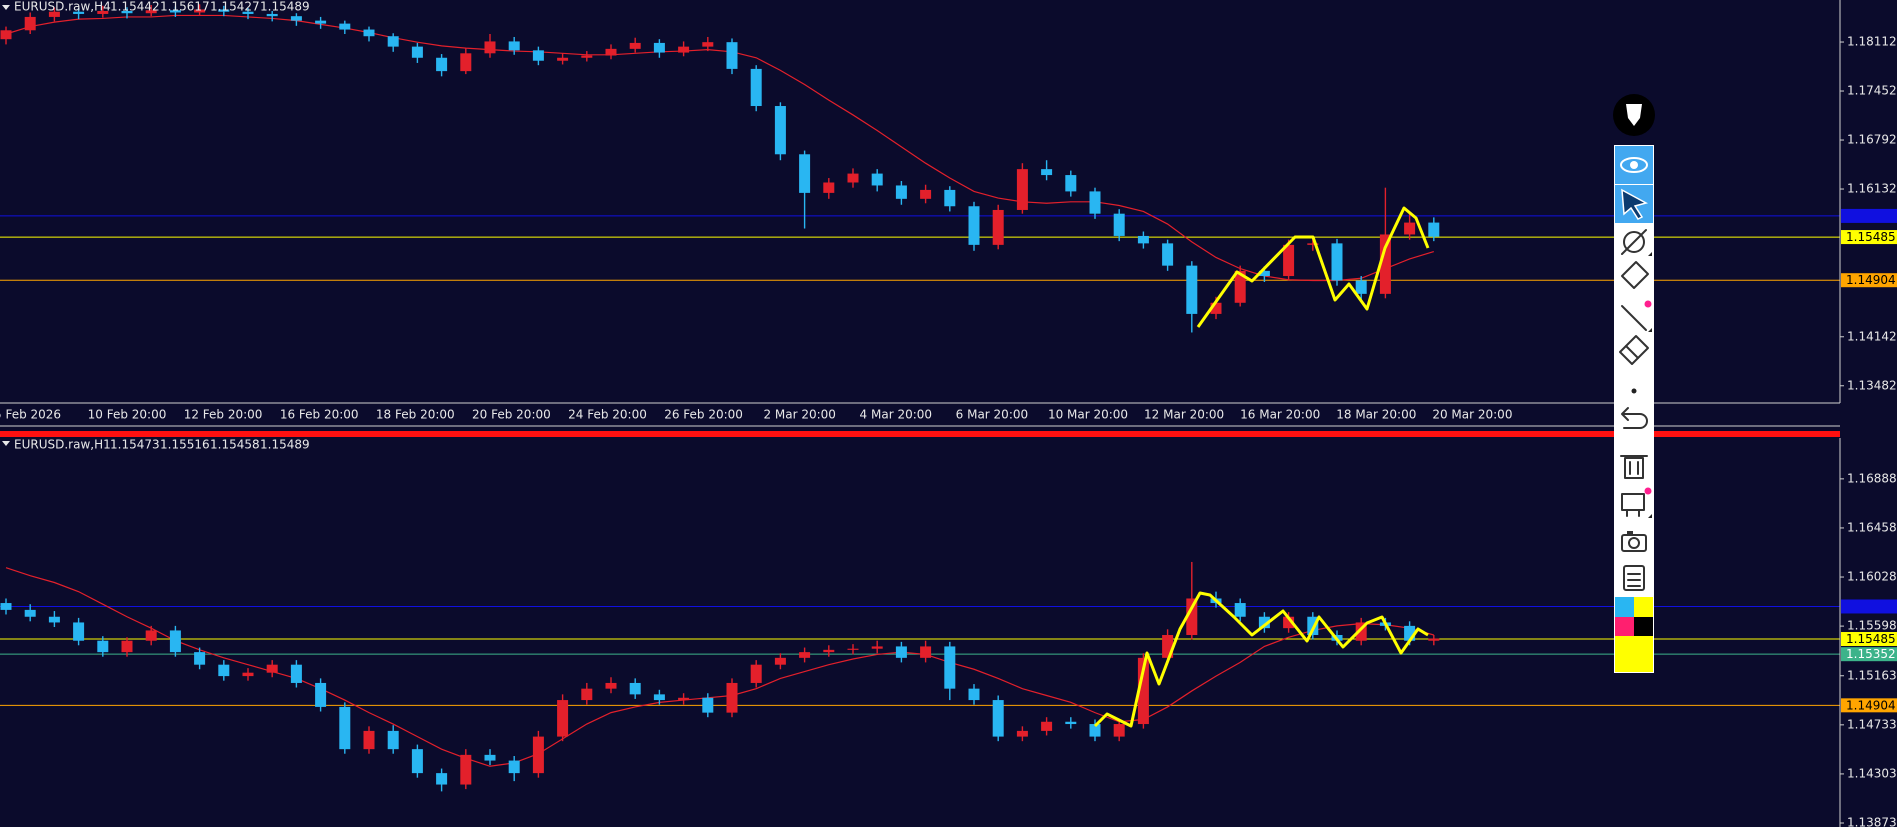  I want to click on price-tag-label: 1.14904, so click(1871, 705).